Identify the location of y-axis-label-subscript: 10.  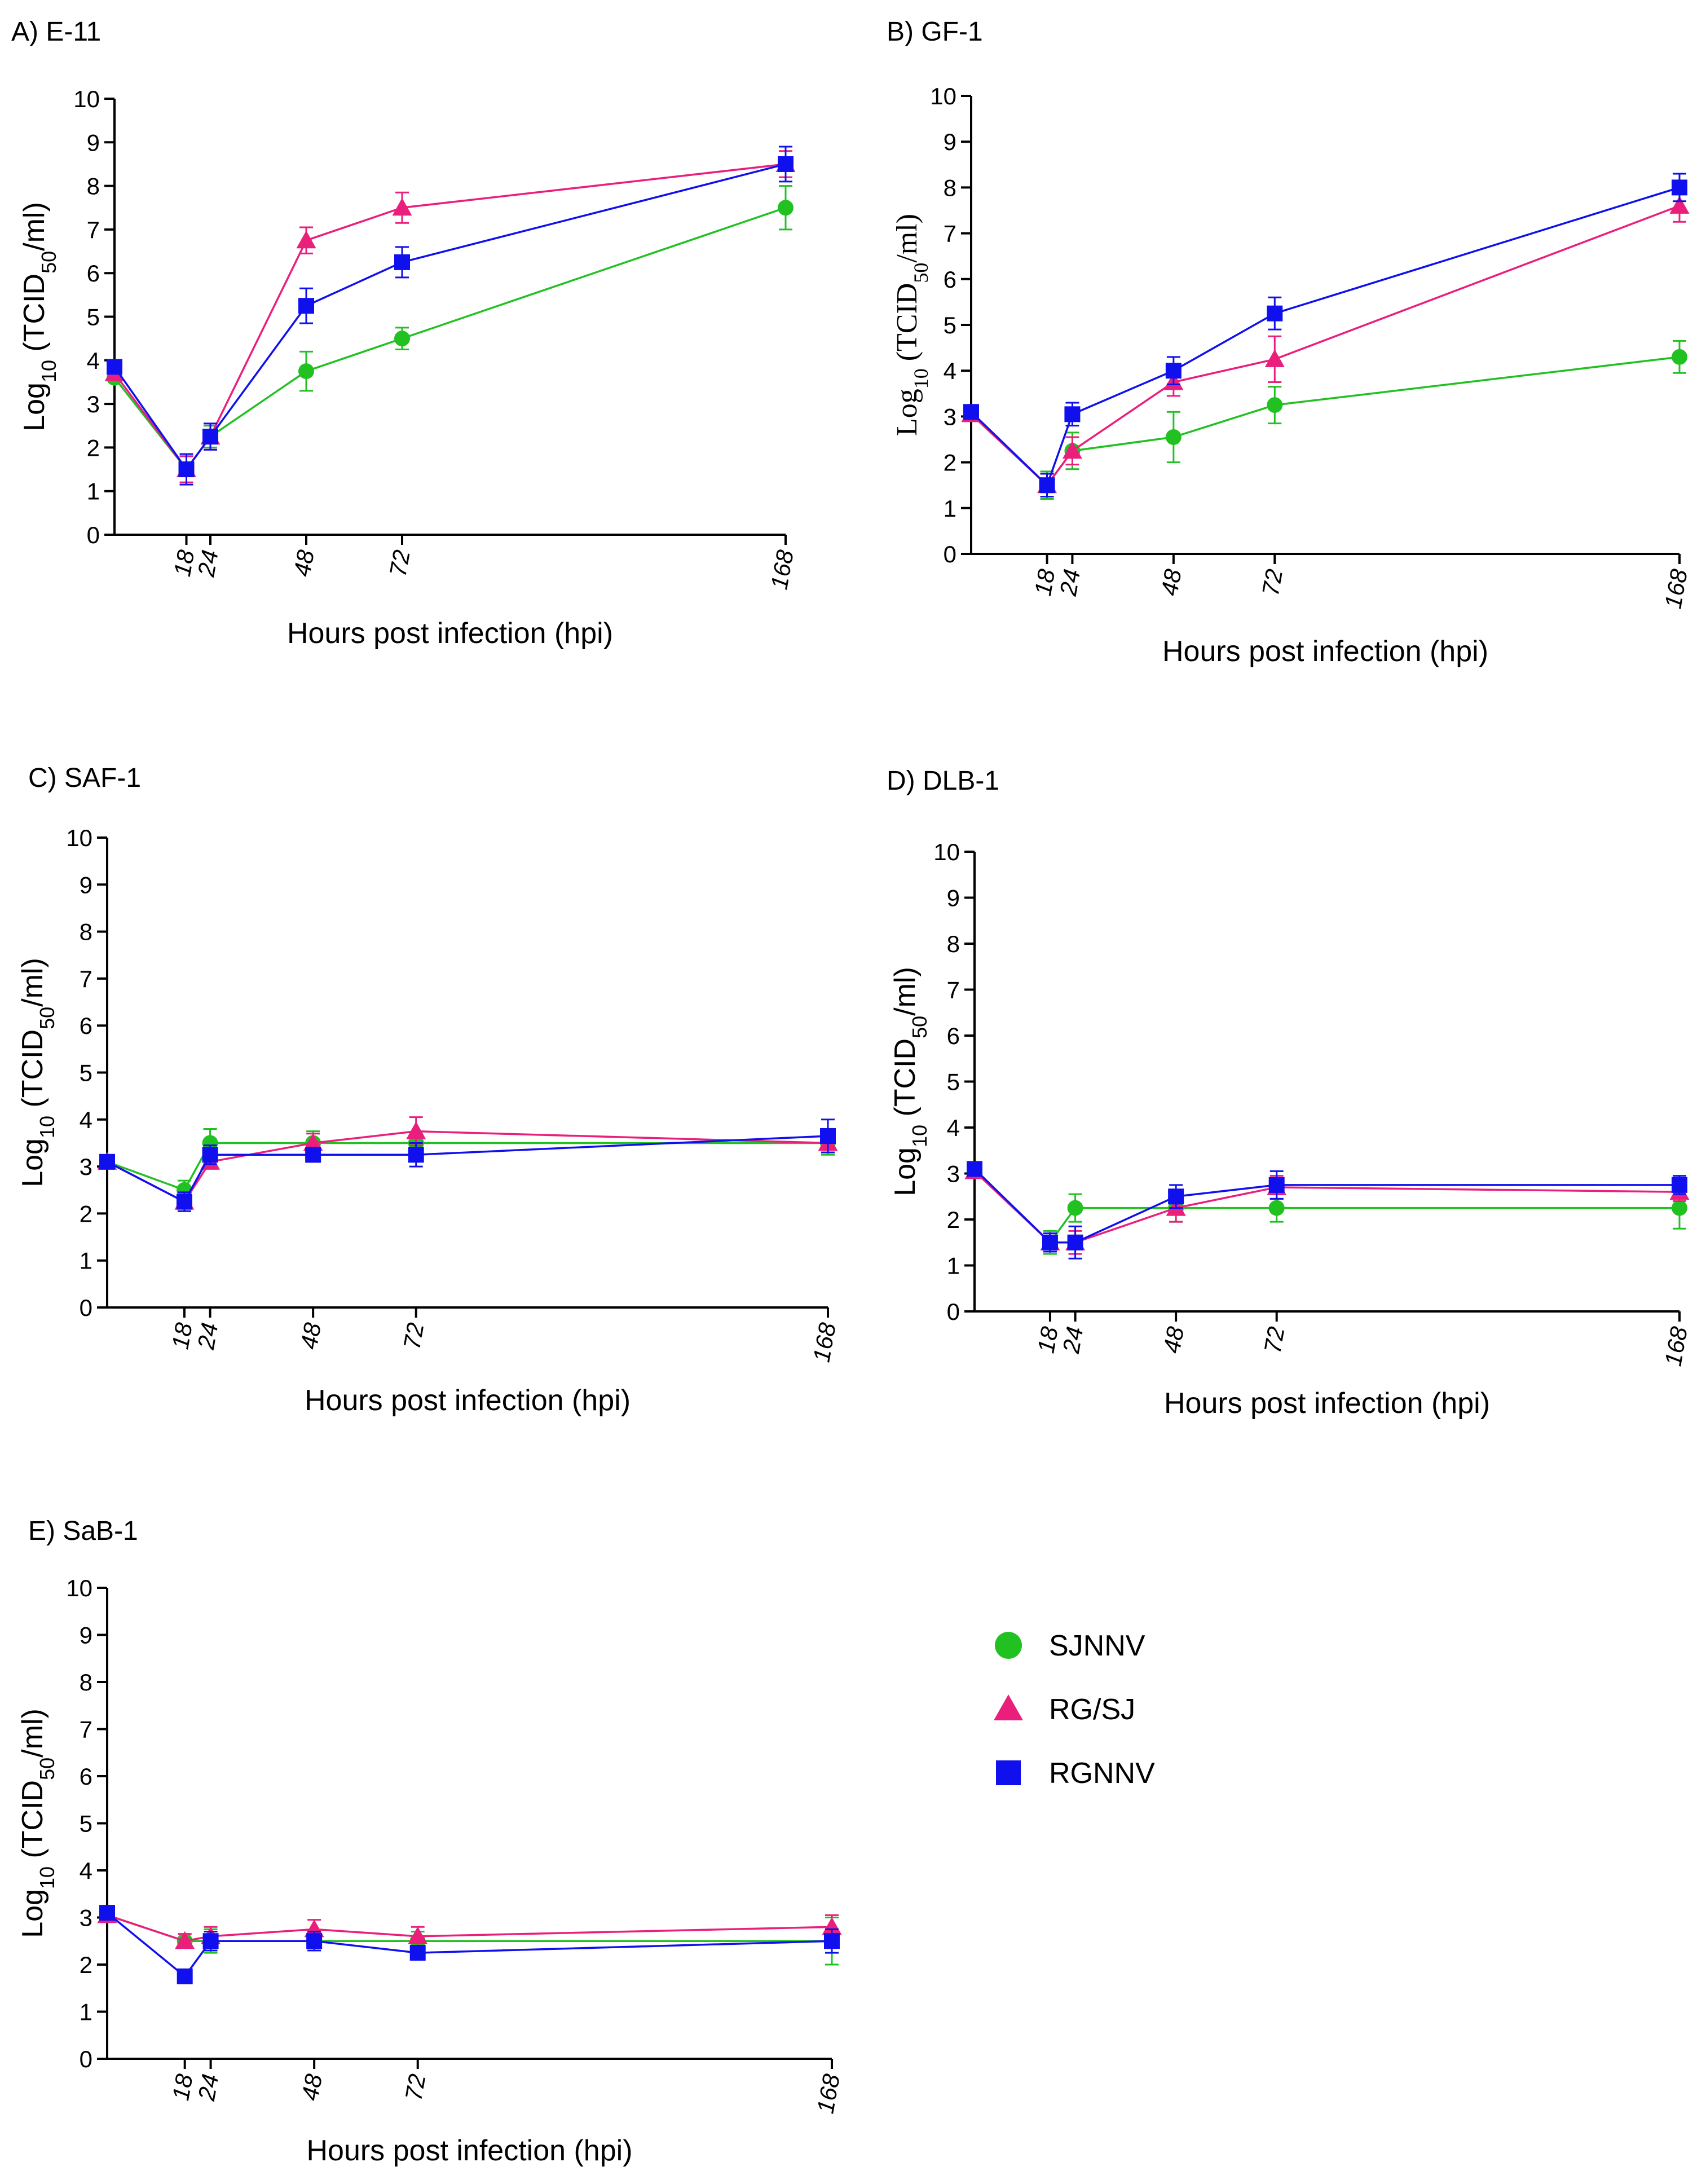
(47, 1127).